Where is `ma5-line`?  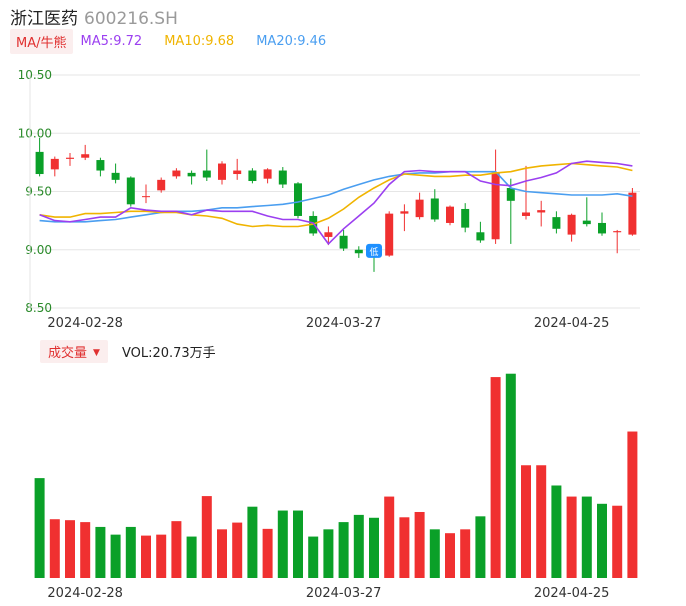 ma5-line is located at coordinates (336, 203).